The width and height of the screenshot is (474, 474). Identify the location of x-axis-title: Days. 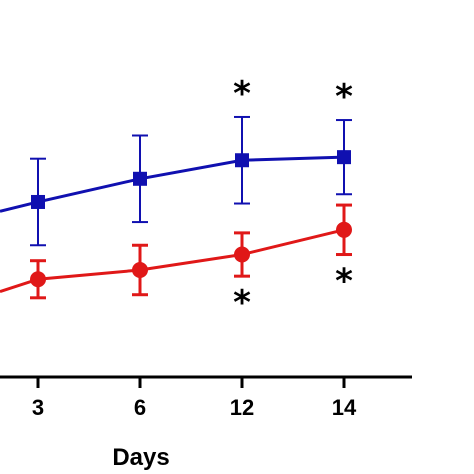
(140, 457).